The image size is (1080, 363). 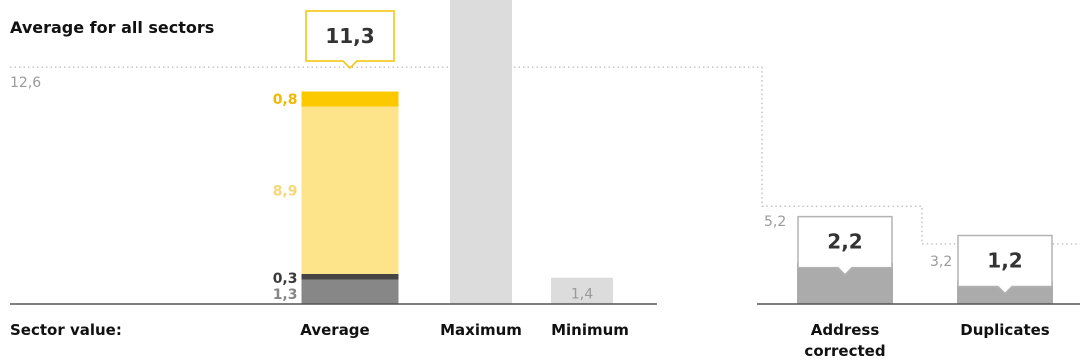 I want to click on value-label-address-corrected: 2,2, so click(x=844, y=242).